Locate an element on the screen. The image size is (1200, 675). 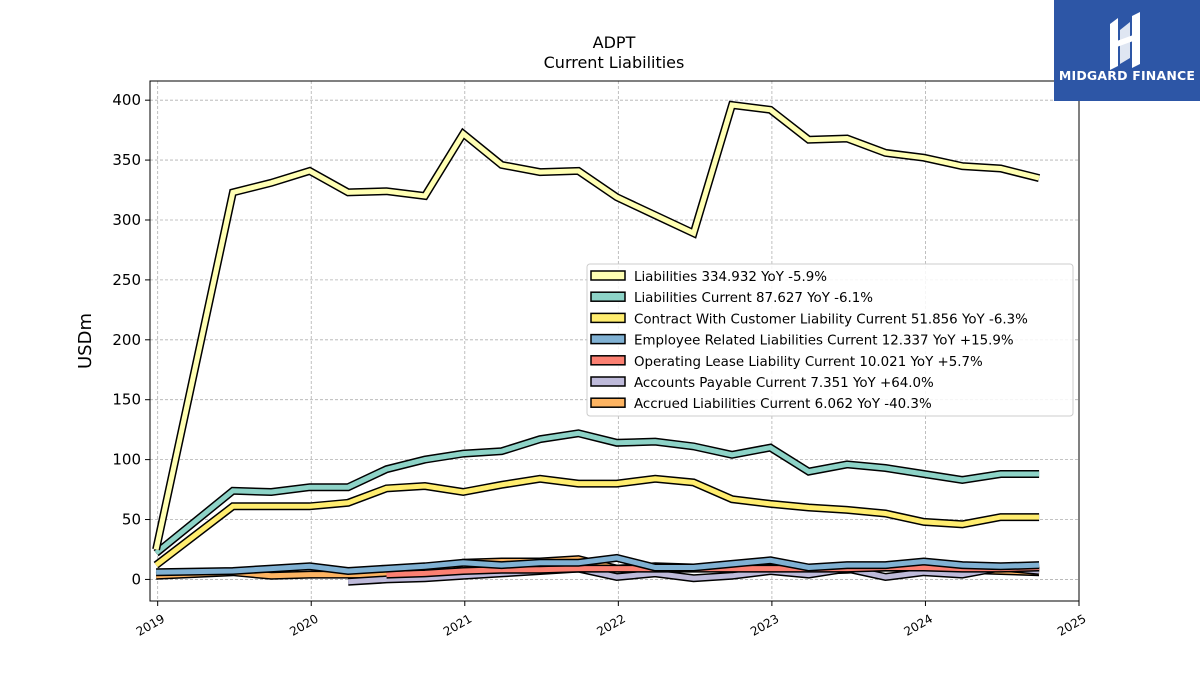
y-tick-label: 50 is located at coordinates (131, 520).